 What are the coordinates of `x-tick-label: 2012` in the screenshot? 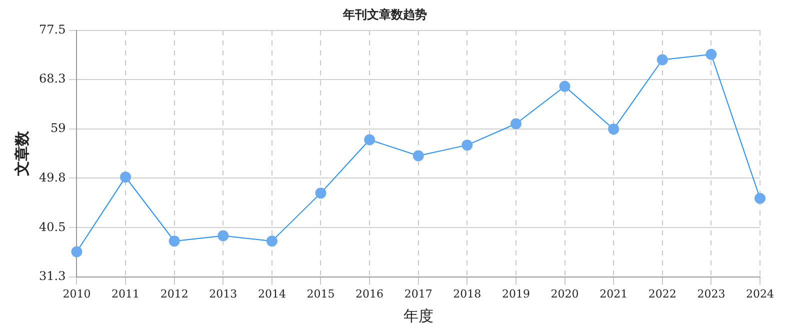 It's located at (174, 293).